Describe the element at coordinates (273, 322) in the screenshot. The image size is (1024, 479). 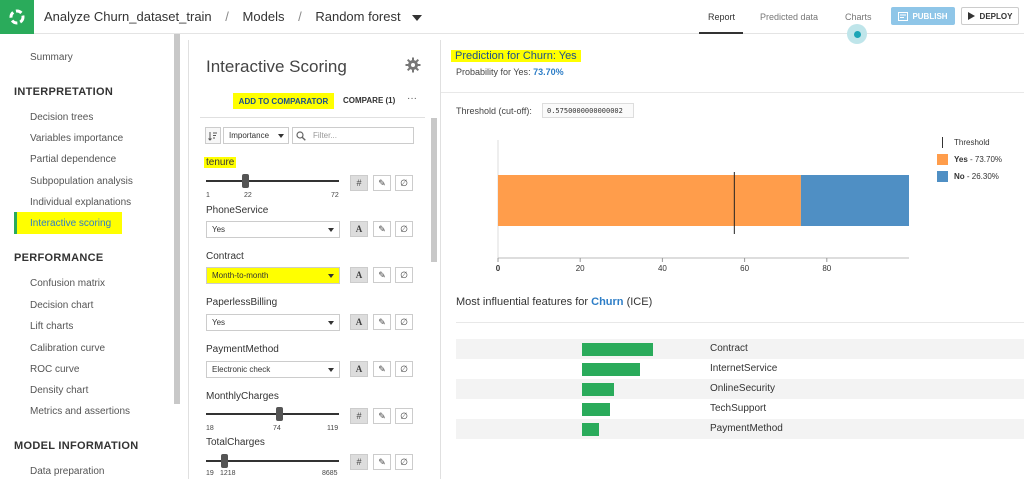
I see `select-paperlessbilling: Yes` at that location.